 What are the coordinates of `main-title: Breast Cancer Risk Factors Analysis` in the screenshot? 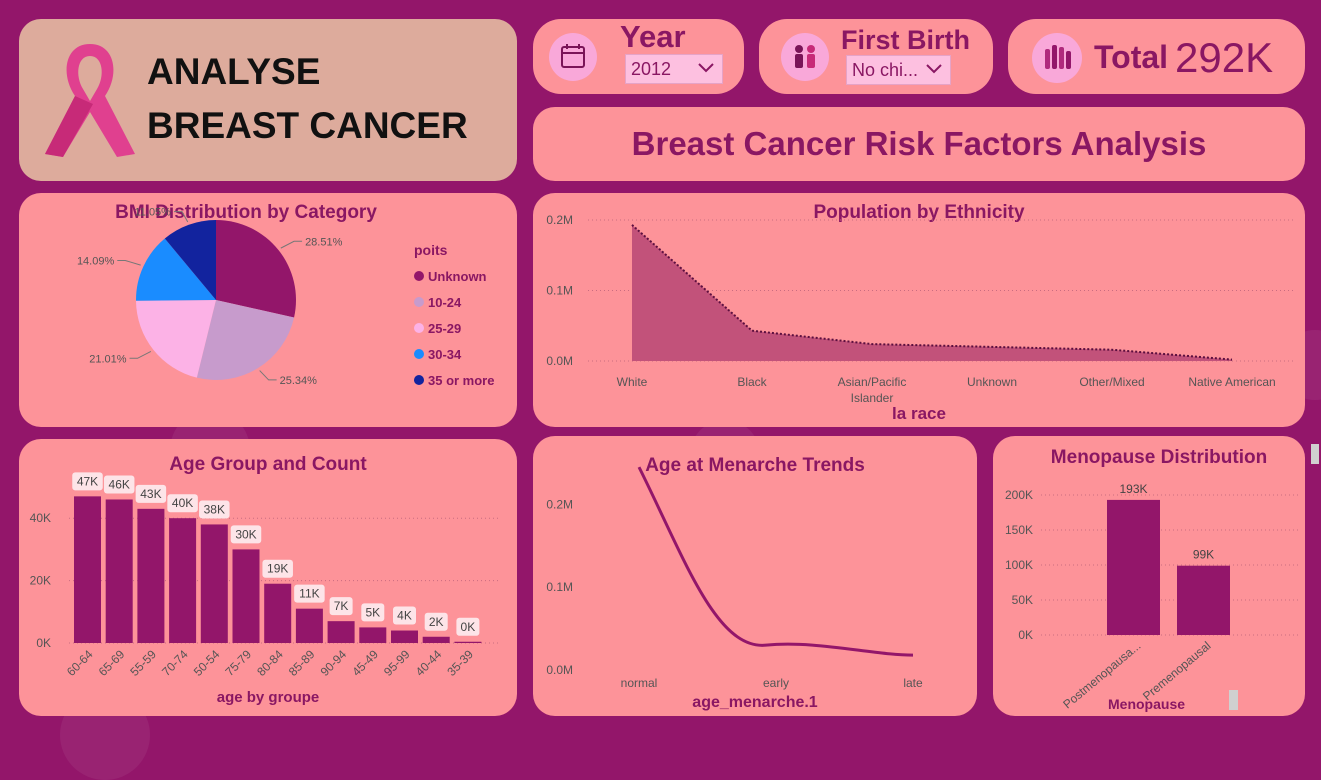 It's located at (919, 143).